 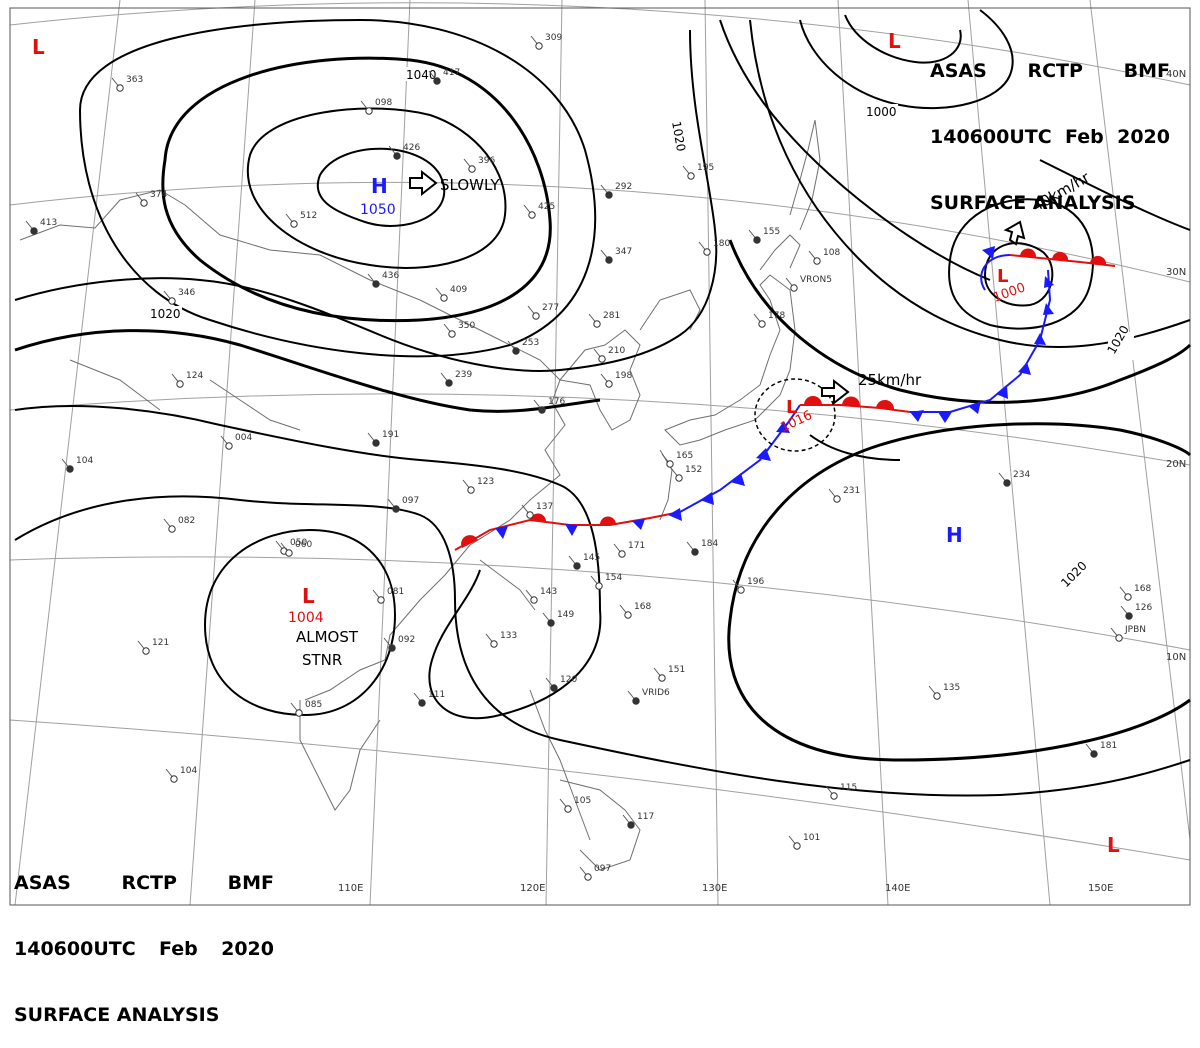 What do you see at coordinates (642, 607) in the screenshot?
I see `station-obs-label: 168` at bounding box center [642, 607].